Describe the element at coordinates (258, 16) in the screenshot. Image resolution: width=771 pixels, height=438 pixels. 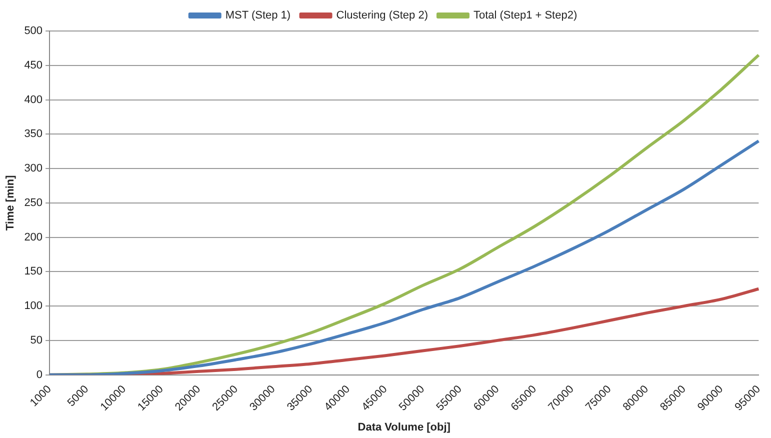
I see `legend-label: MST (Step 1)` at that location.